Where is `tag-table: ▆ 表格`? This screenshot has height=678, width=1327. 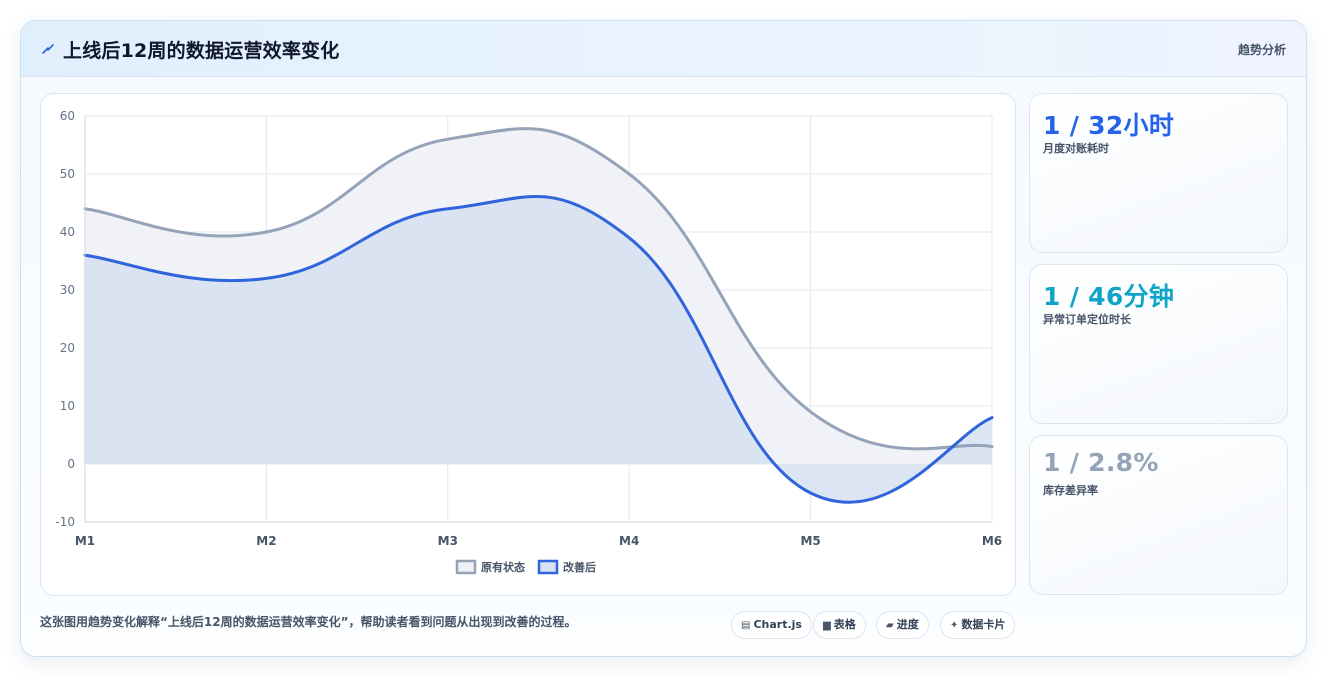
tag-table: ▆ 表格 is located at coordinates (839, 625).